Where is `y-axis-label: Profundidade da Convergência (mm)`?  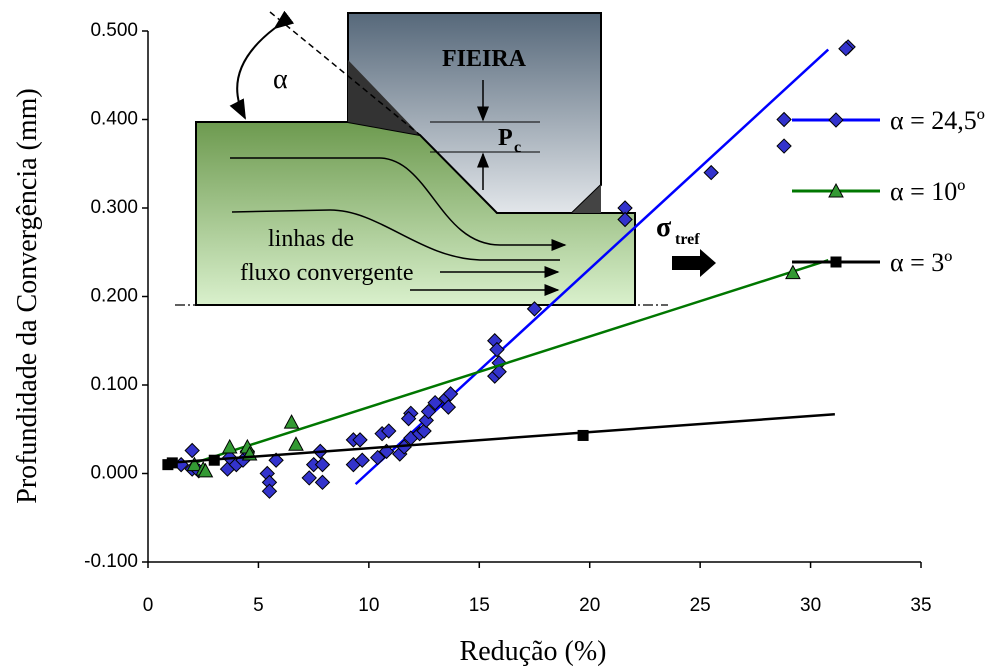 y-axis-label: Profundidade da Convergência (mm) is located at coordinates (27, 295).